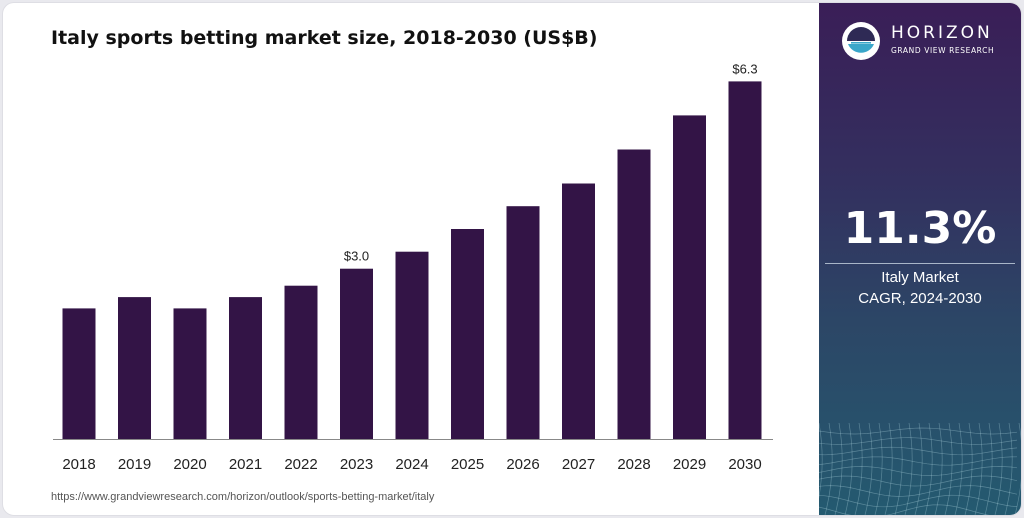 The width and height of the screenshot is (1024, 518). Describe the element at coordinates (356, 353) in the screenshot. I see `bar-2023` at that location.